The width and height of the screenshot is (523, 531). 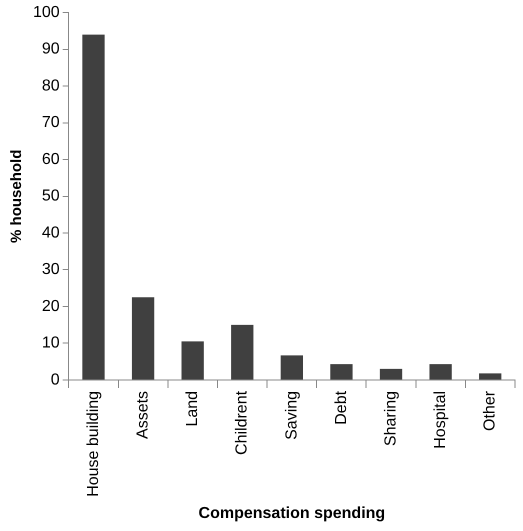 I want to click on y-tick-label: 10, so click(x=51, y=343).